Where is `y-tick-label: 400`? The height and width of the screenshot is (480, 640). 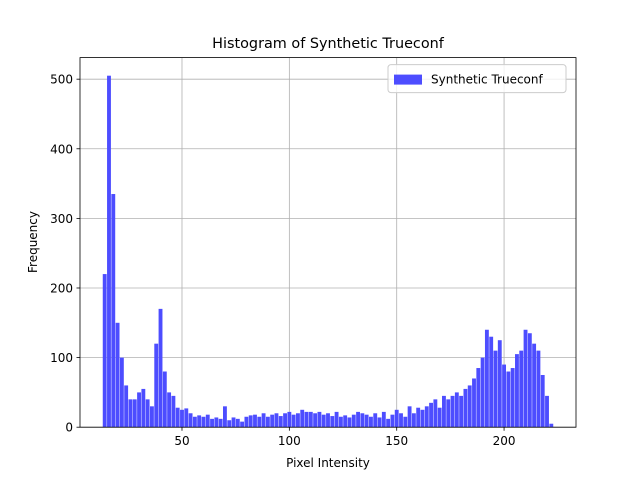 y-tick-label: 400 is located at coordinates (61, 149).